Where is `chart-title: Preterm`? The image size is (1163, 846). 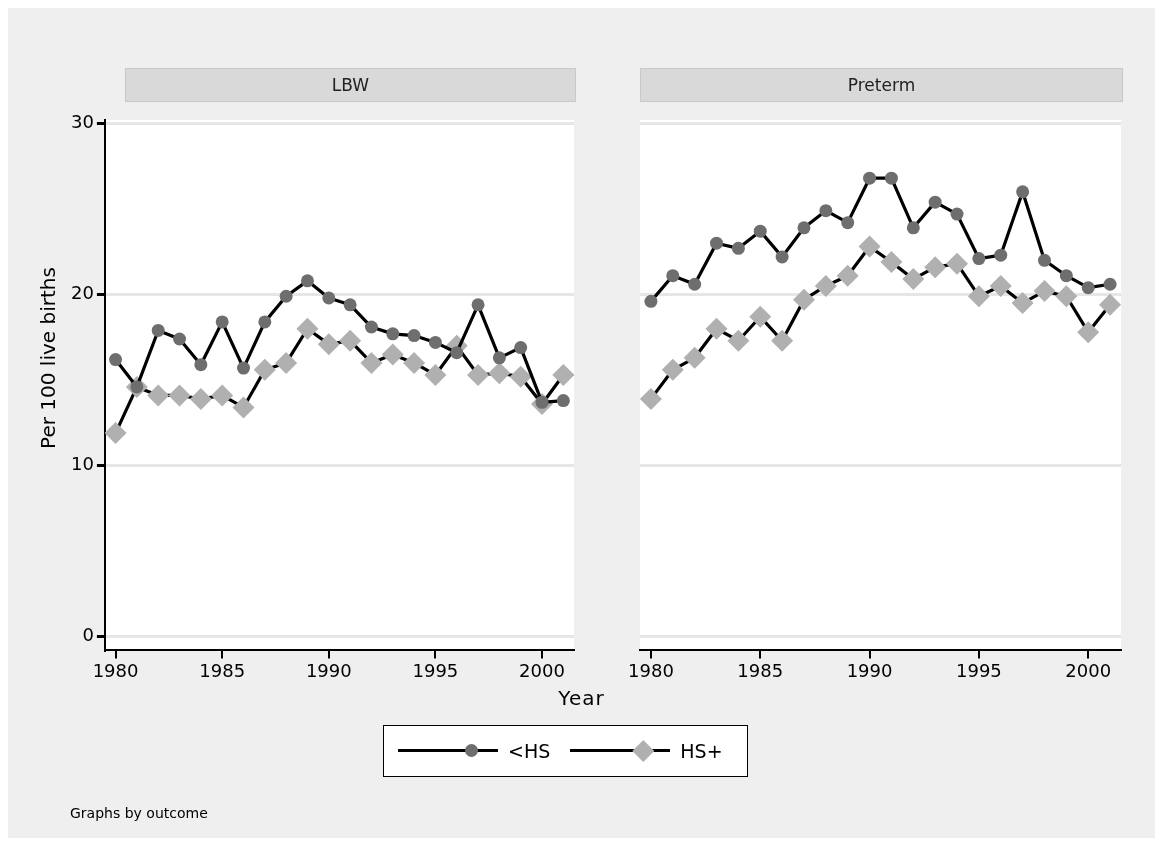
chart-title: Preterm is located at coordinates (881, 85).